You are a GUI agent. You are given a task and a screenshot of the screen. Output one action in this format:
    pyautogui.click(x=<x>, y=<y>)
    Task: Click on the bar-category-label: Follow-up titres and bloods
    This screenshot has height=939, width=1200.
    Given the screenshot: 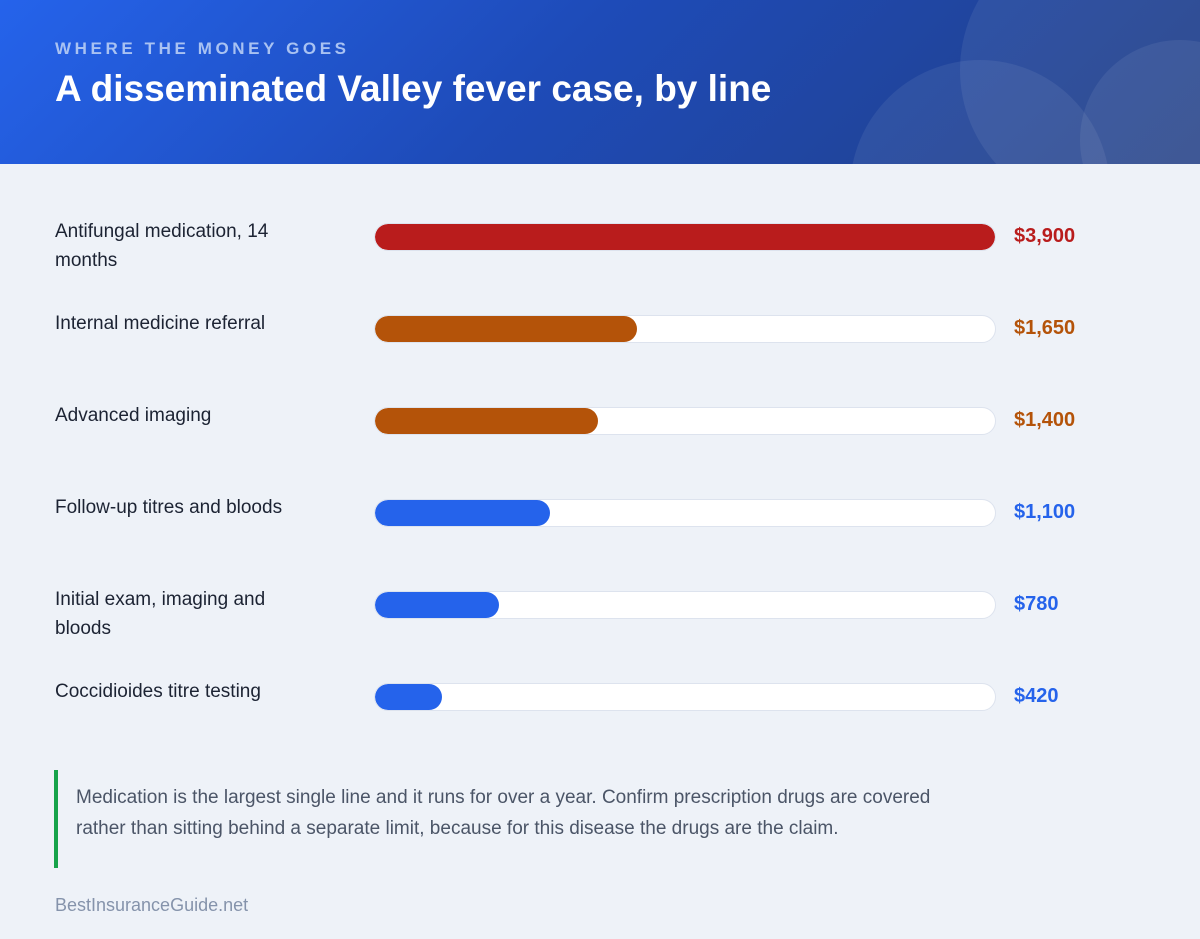 What is the action you would take?
    pyautogui.click(x=169, y=507)
    